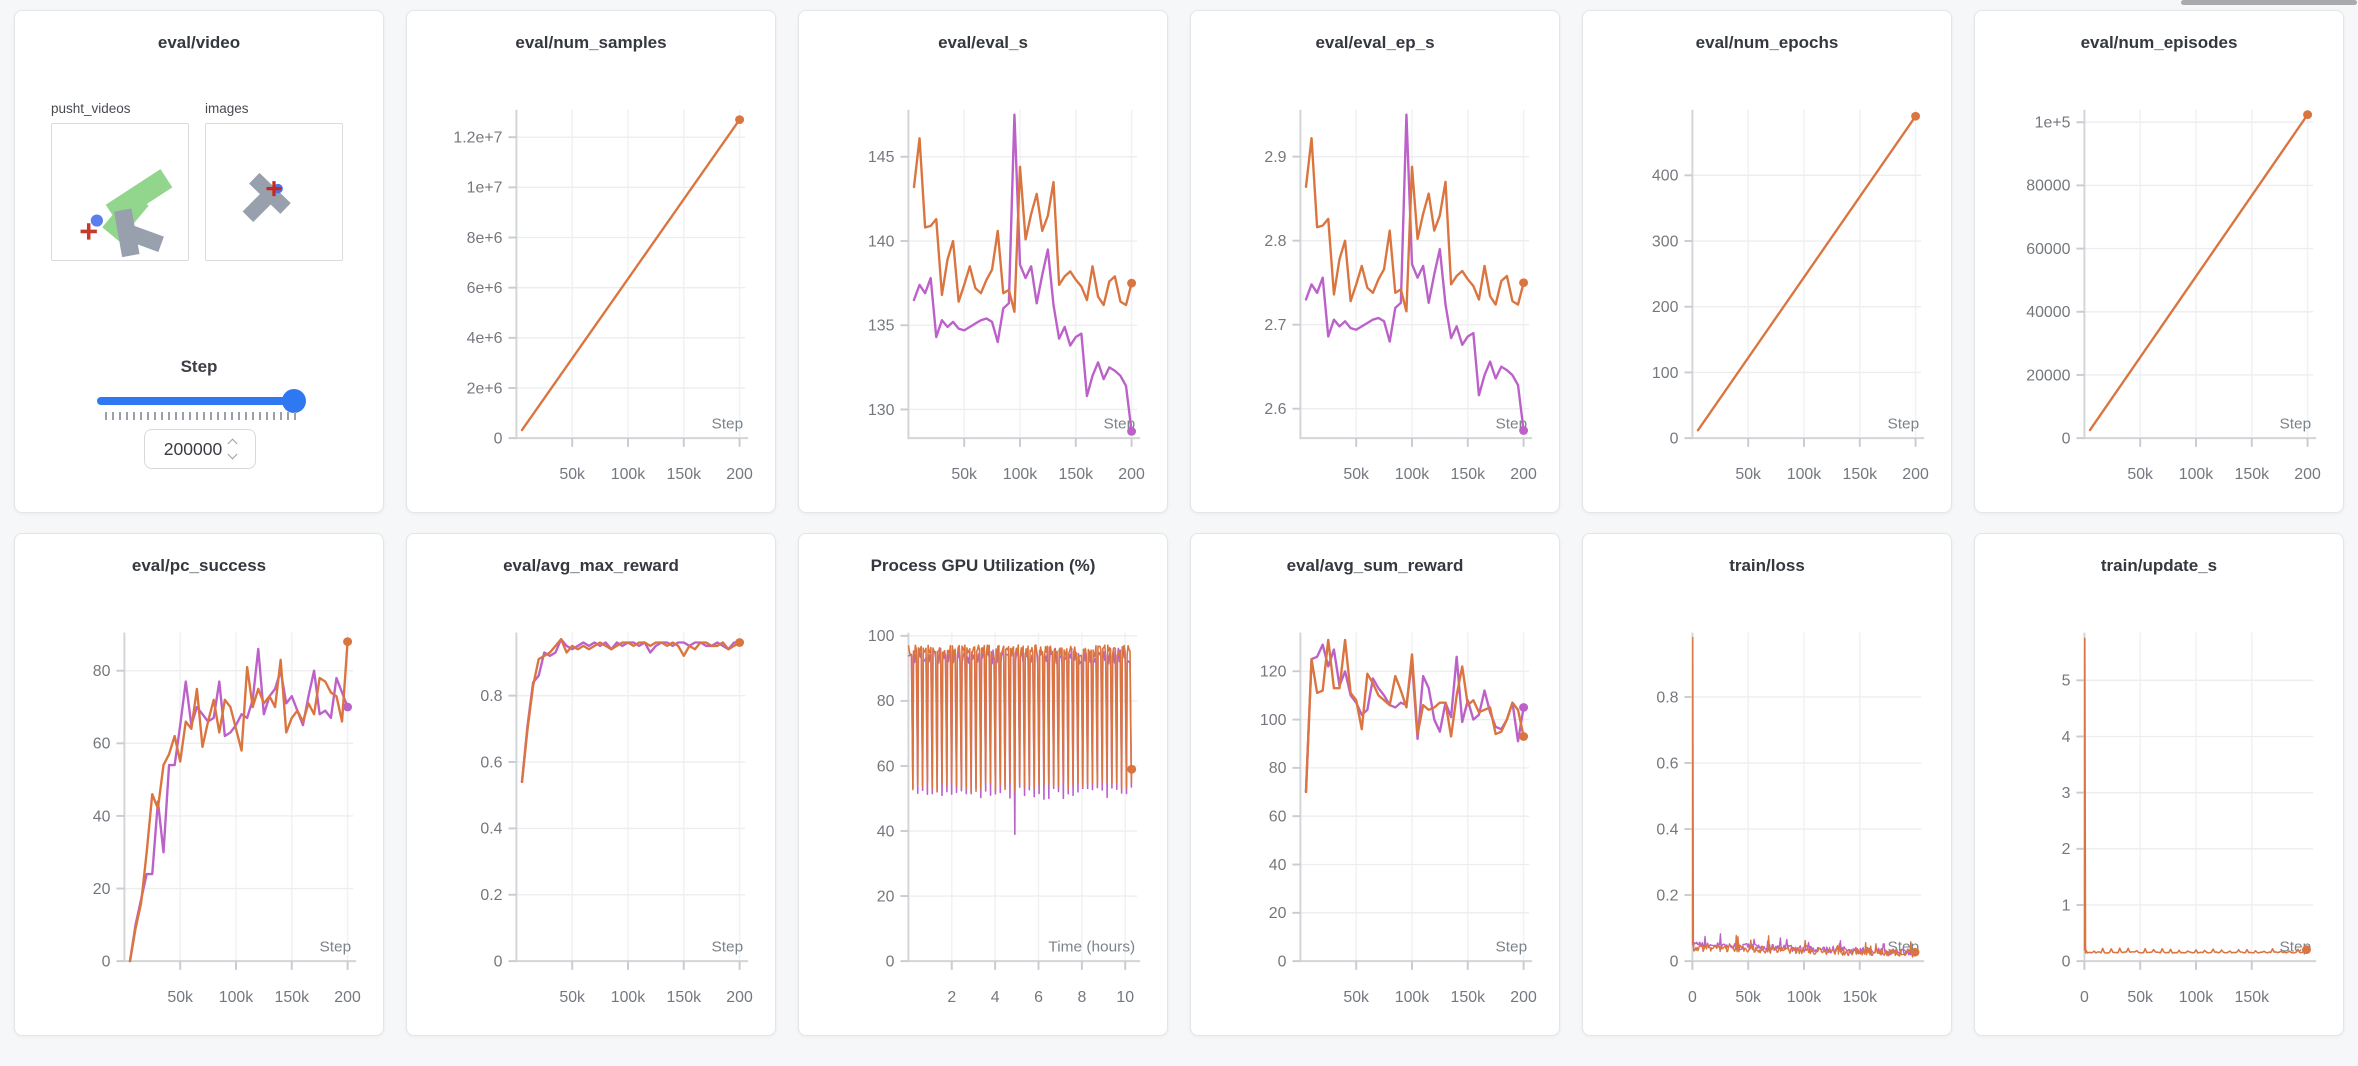 The width and height of the screenshot is (2358, 1066). Describe the element at coordinates (2048, 249) in the screenshot. I see `y-tick-label: 60000` at that location.